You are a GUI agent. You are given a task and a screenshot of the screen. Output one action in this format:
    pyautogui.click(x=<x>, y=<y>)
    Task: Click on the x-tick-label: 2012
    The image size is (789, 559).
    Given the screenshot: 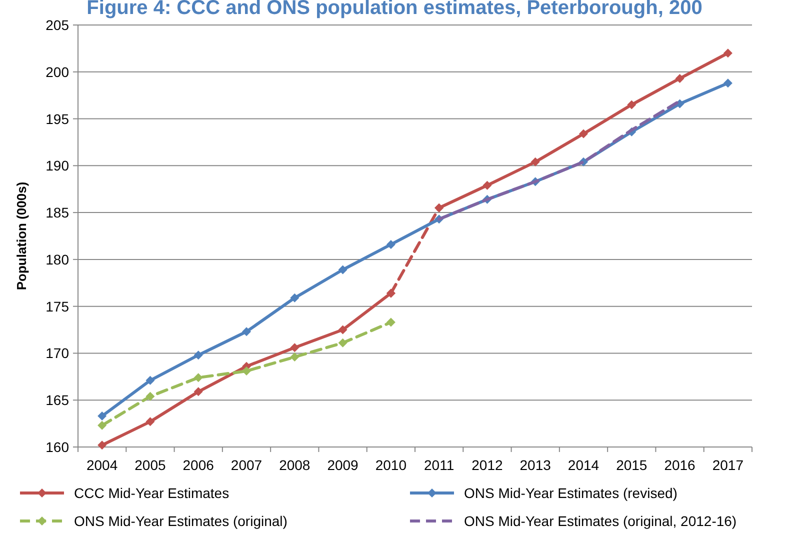 What is the action you would take?
    pyautogui.click(x=487, y=465)
    